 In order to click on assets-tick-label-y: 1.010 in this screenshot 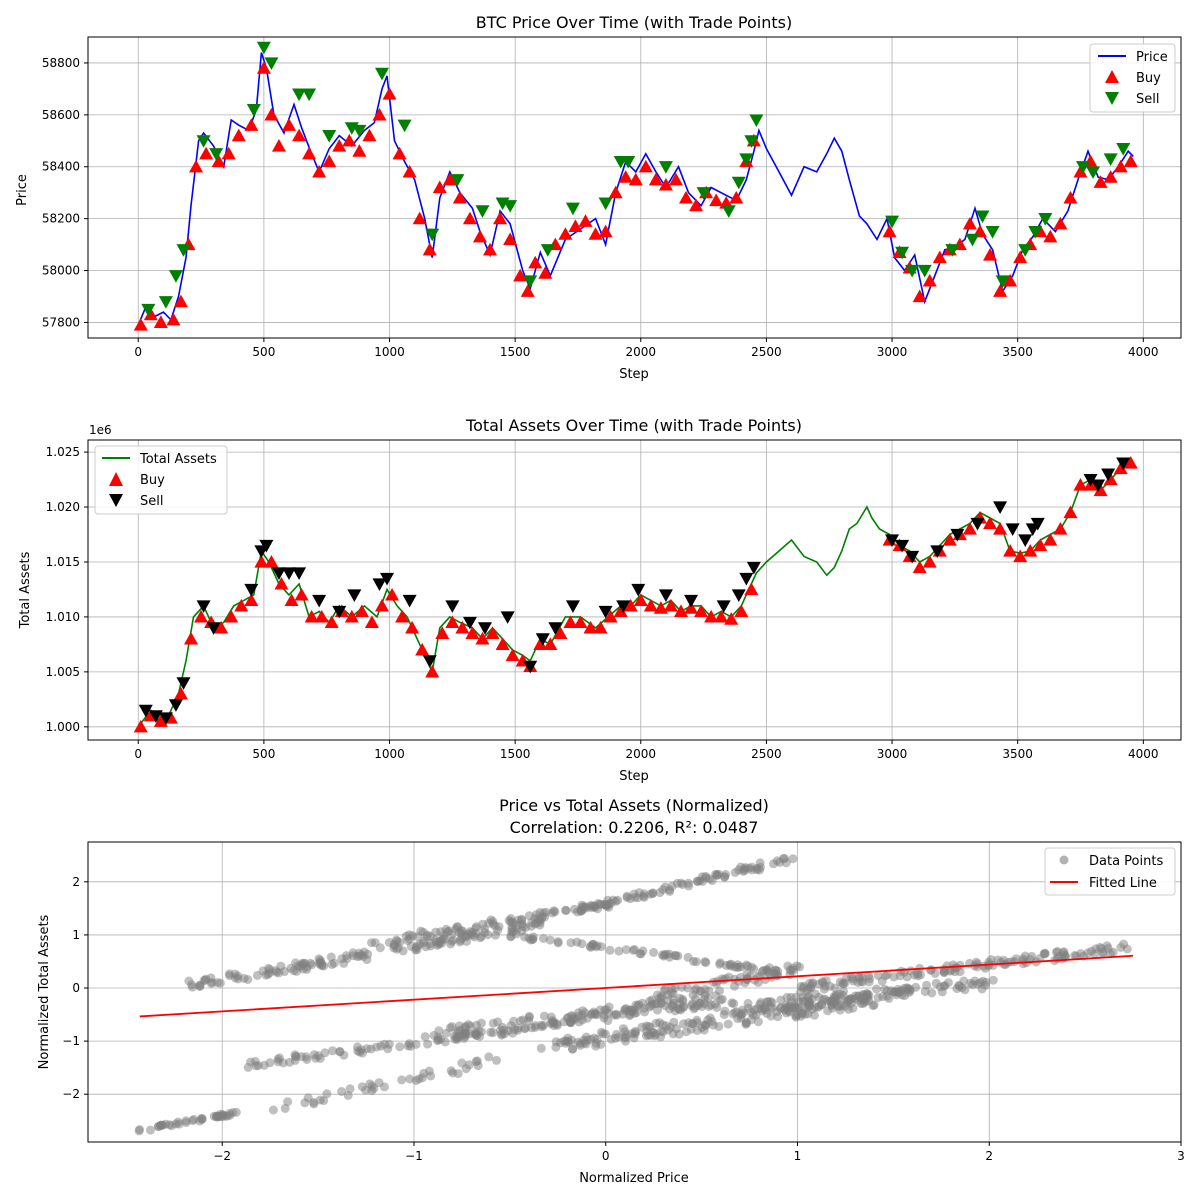, I will do `click(63, 617)`.